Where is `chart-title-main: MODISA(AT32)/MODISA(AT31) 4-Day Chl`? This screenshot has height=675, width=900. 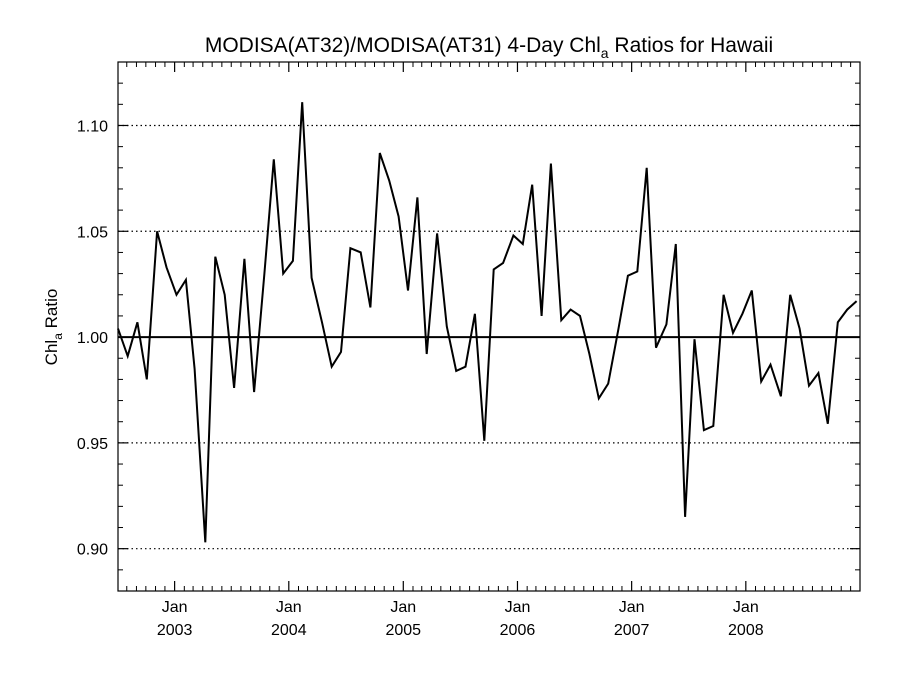 chart-title-main: MODISA(AT32)/MODISA(AT31) 4-Day Chl is located at coordinates (403, 45).